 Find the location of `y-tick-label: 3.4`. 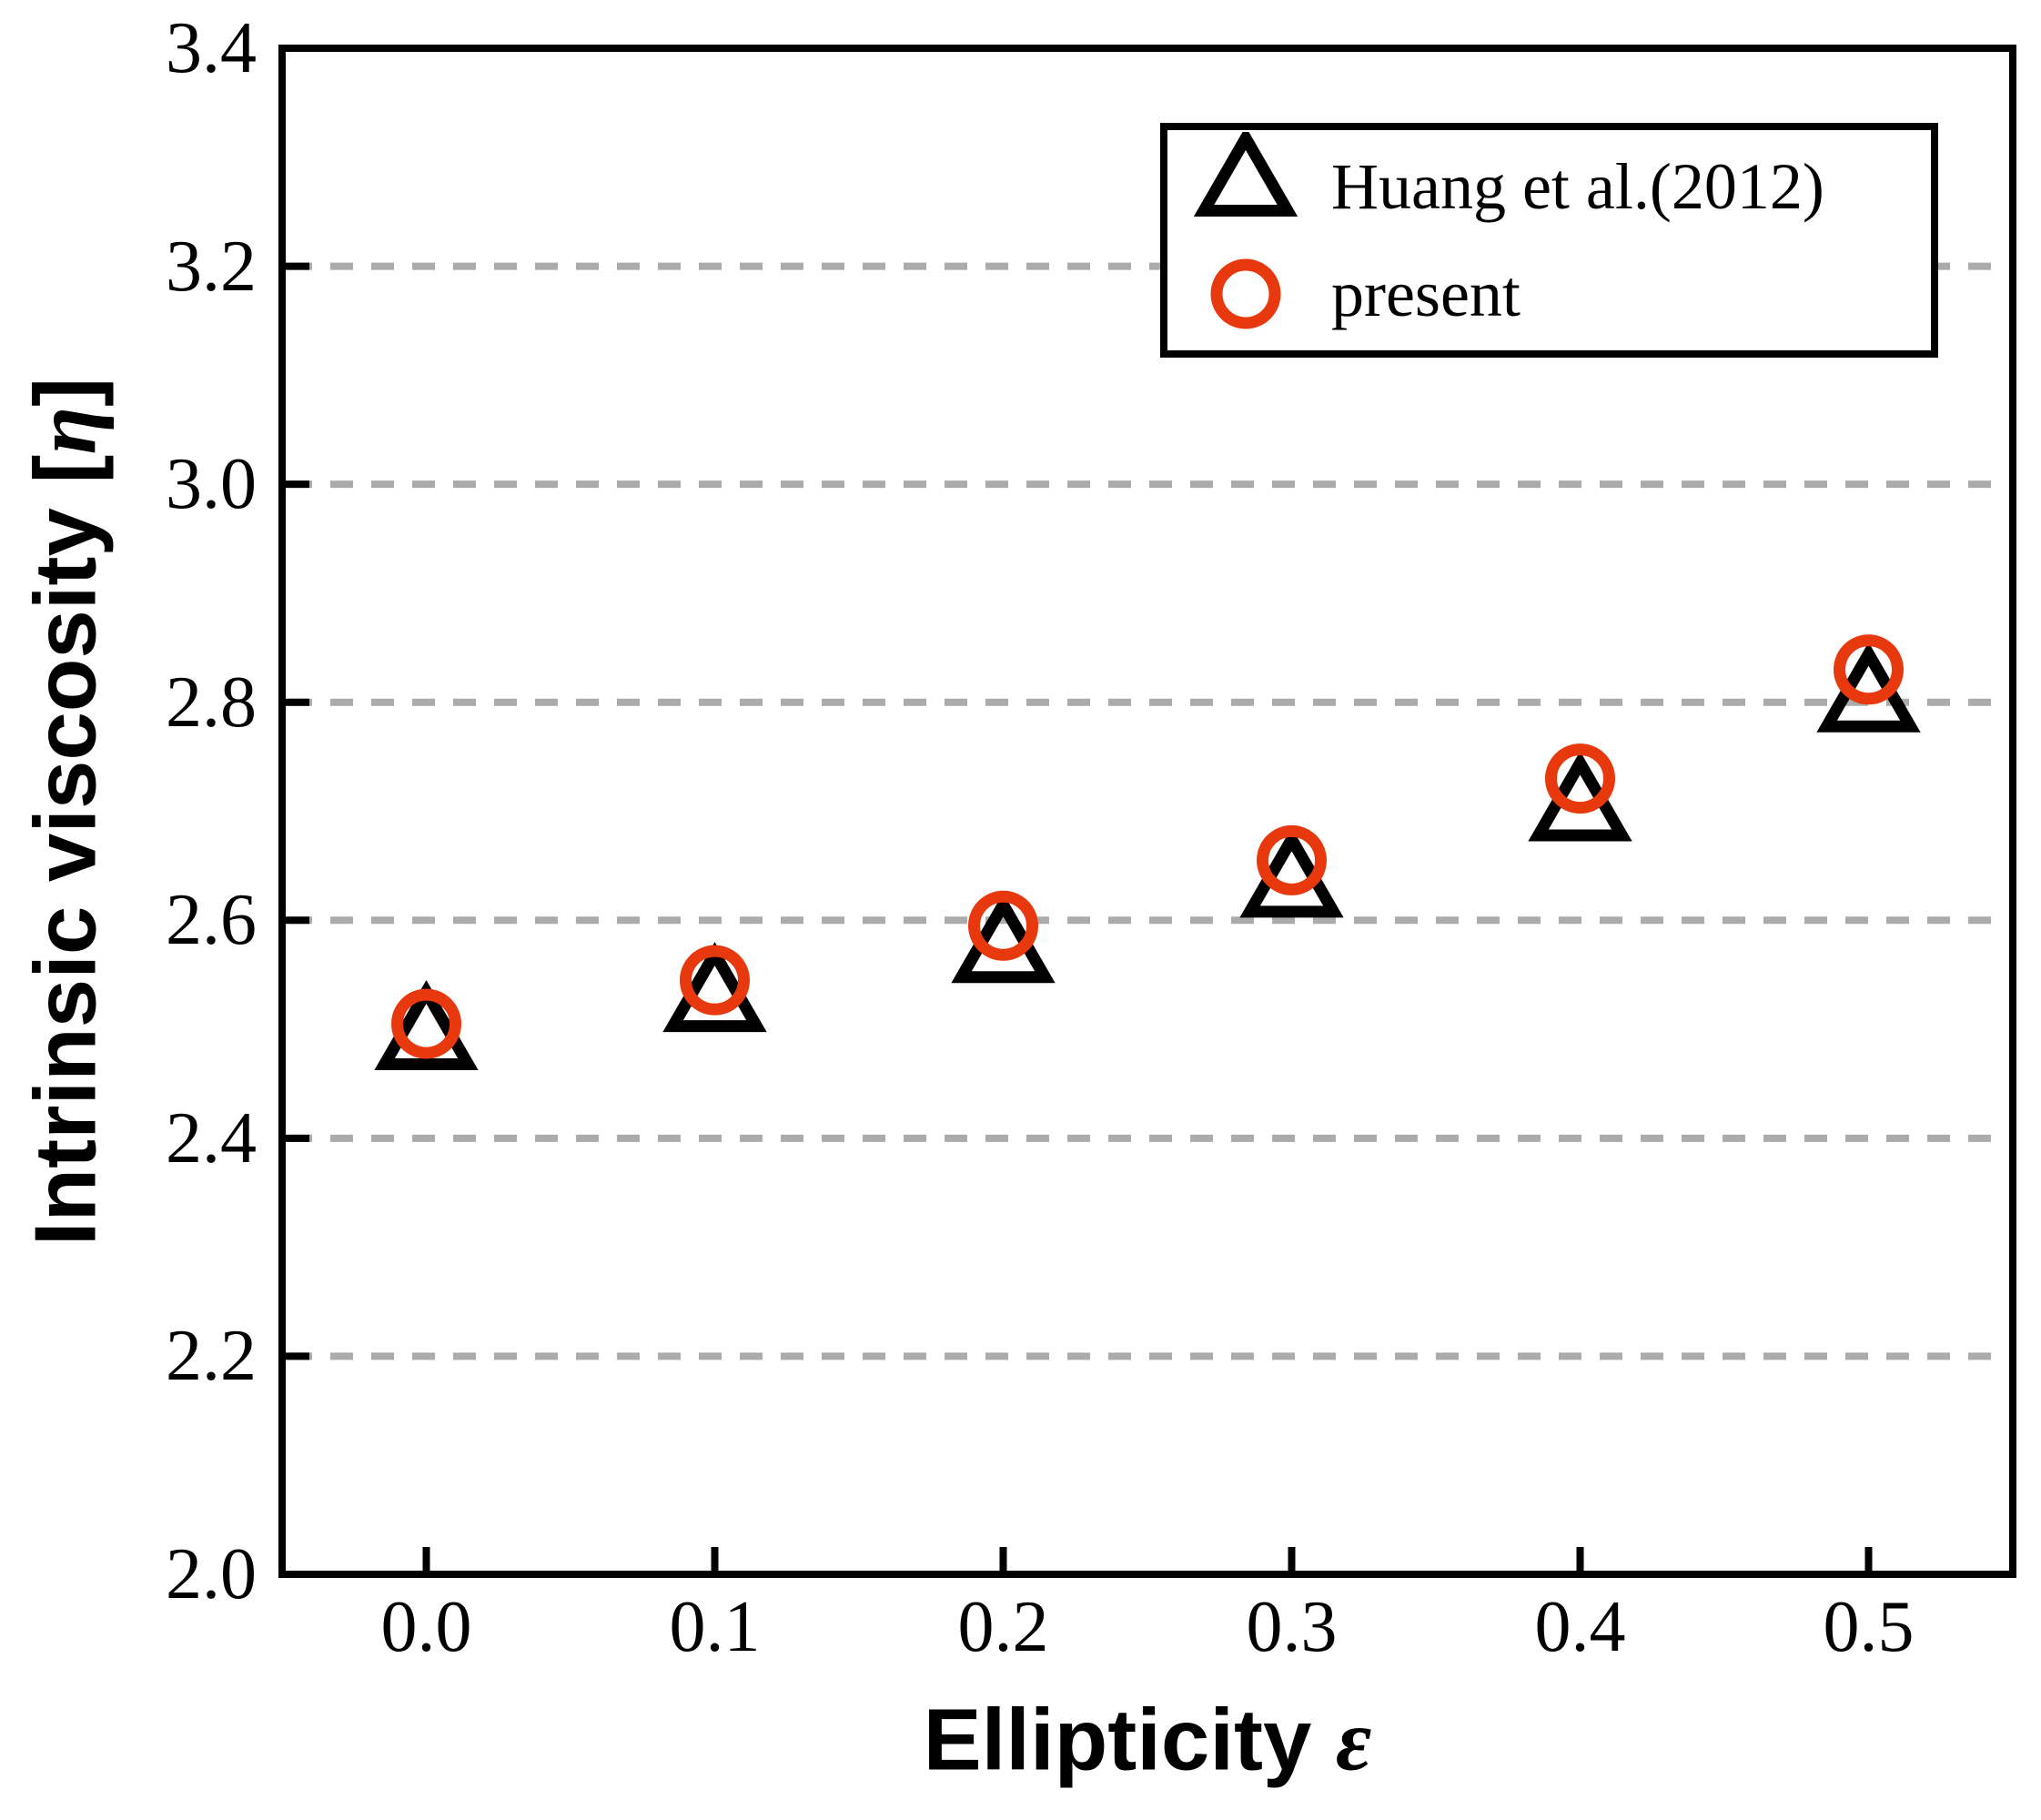

y-tick-label: 3.4 is located at coordinates (211, 48).